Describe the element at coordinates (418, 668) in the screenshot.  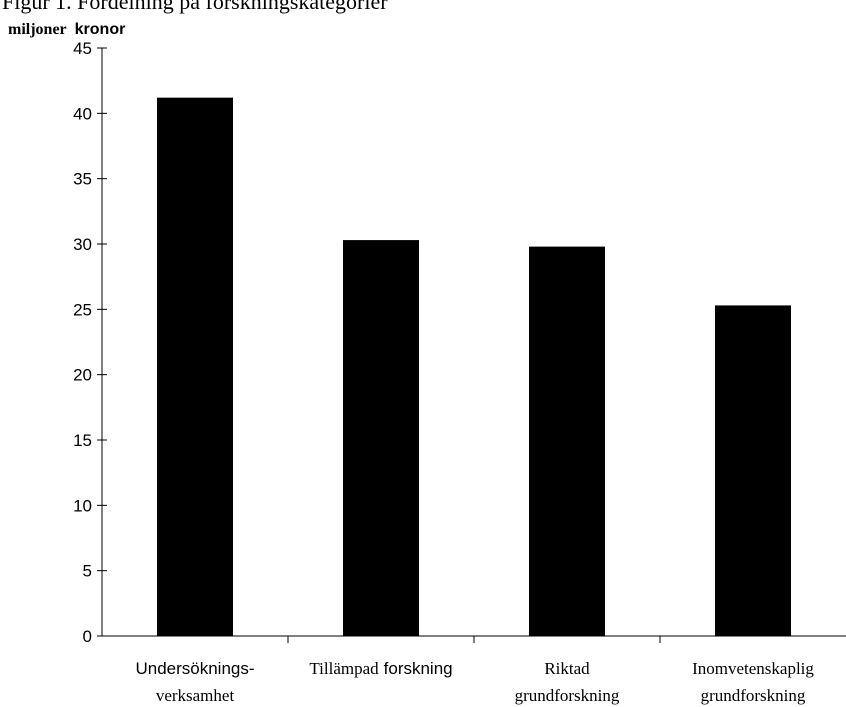
I see `x-tick-label-part: forskning` at that location.